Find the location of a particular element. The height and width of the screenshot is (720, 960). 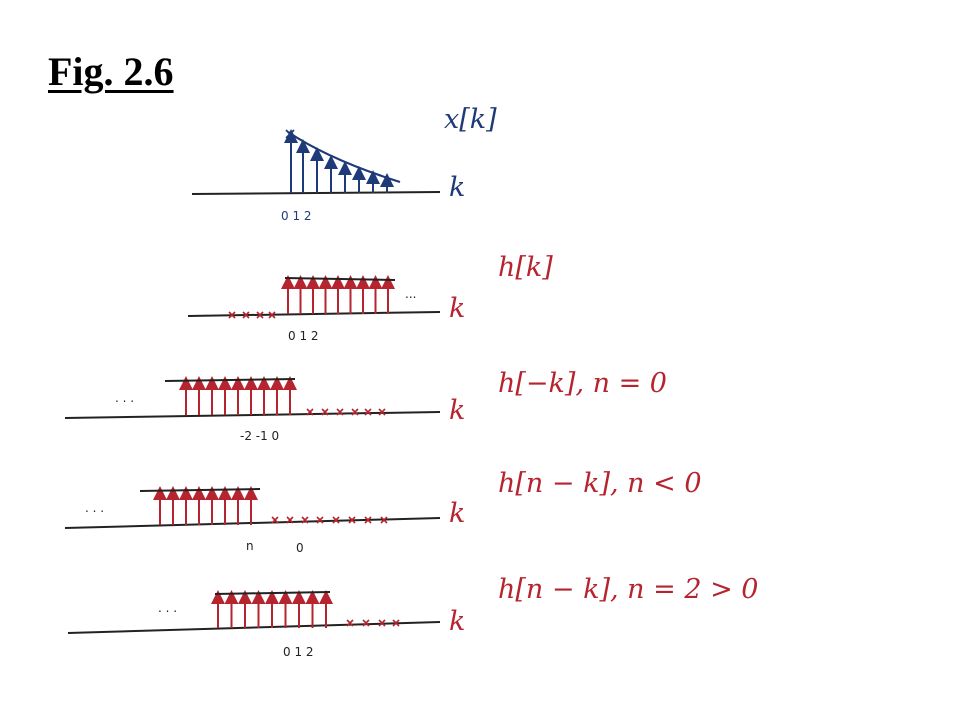

panel-h-flip: . . . -2 -1 0 is located at coordinates (252, 409).